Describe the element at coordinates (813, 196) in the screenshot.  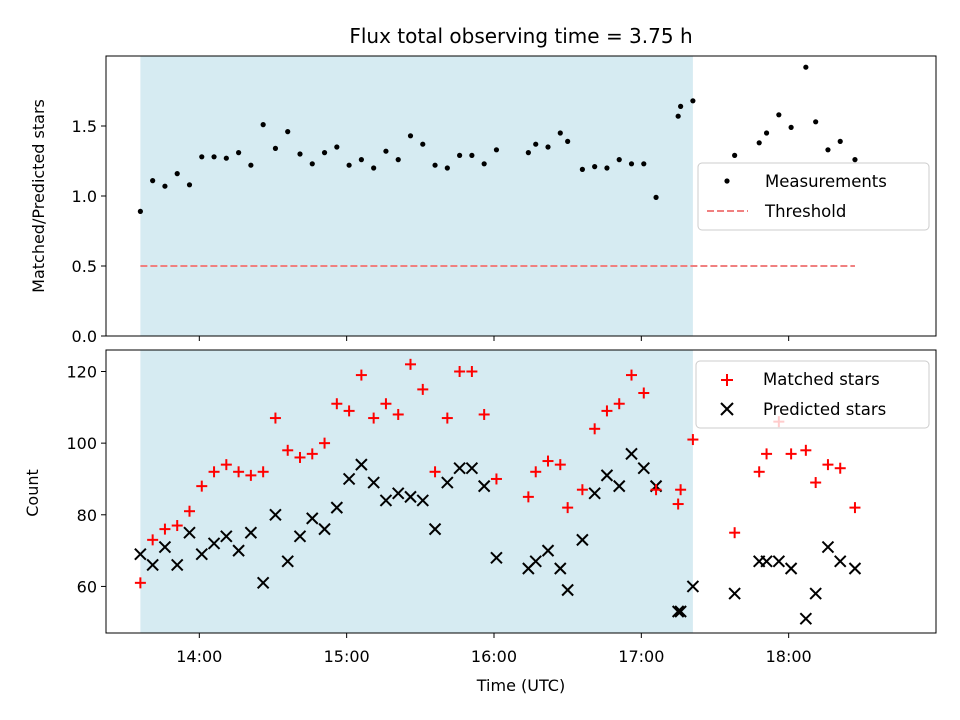
I see `top-legend-box` at that location.